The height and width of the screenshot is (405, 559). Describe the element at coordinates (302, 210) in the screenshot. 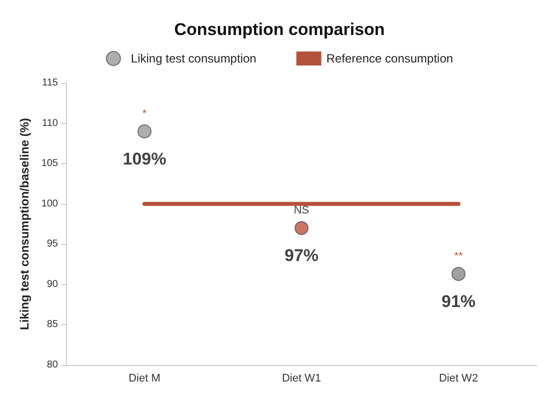

I see `annotation: NS` at that location.